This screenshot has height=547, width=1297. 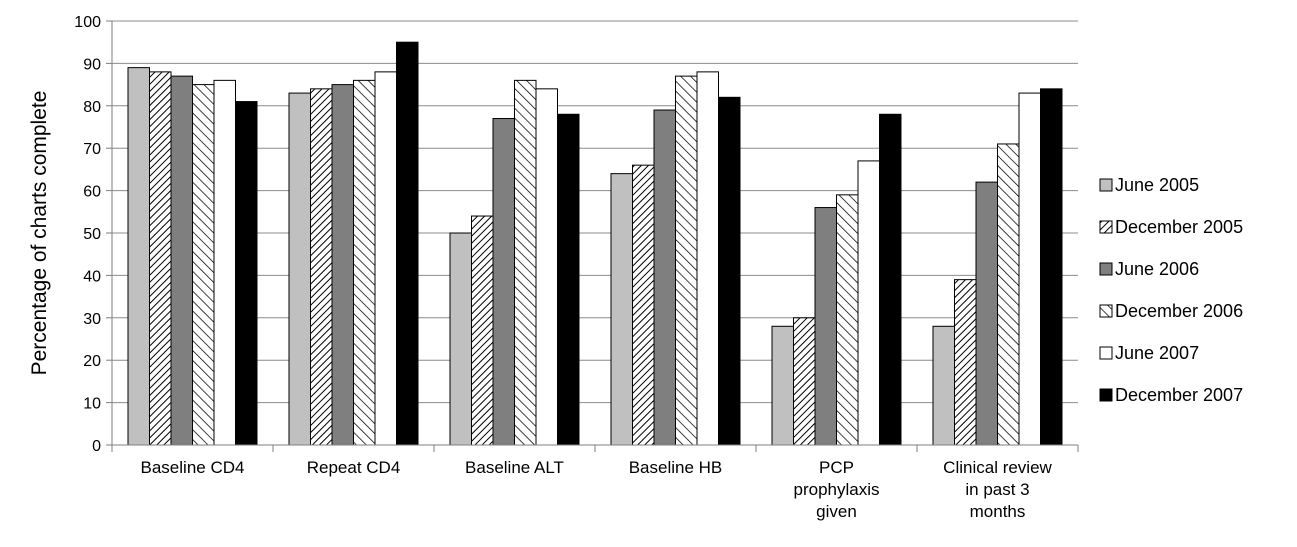 I want to click on x-tick-label: given, so click(x=836, y=511).